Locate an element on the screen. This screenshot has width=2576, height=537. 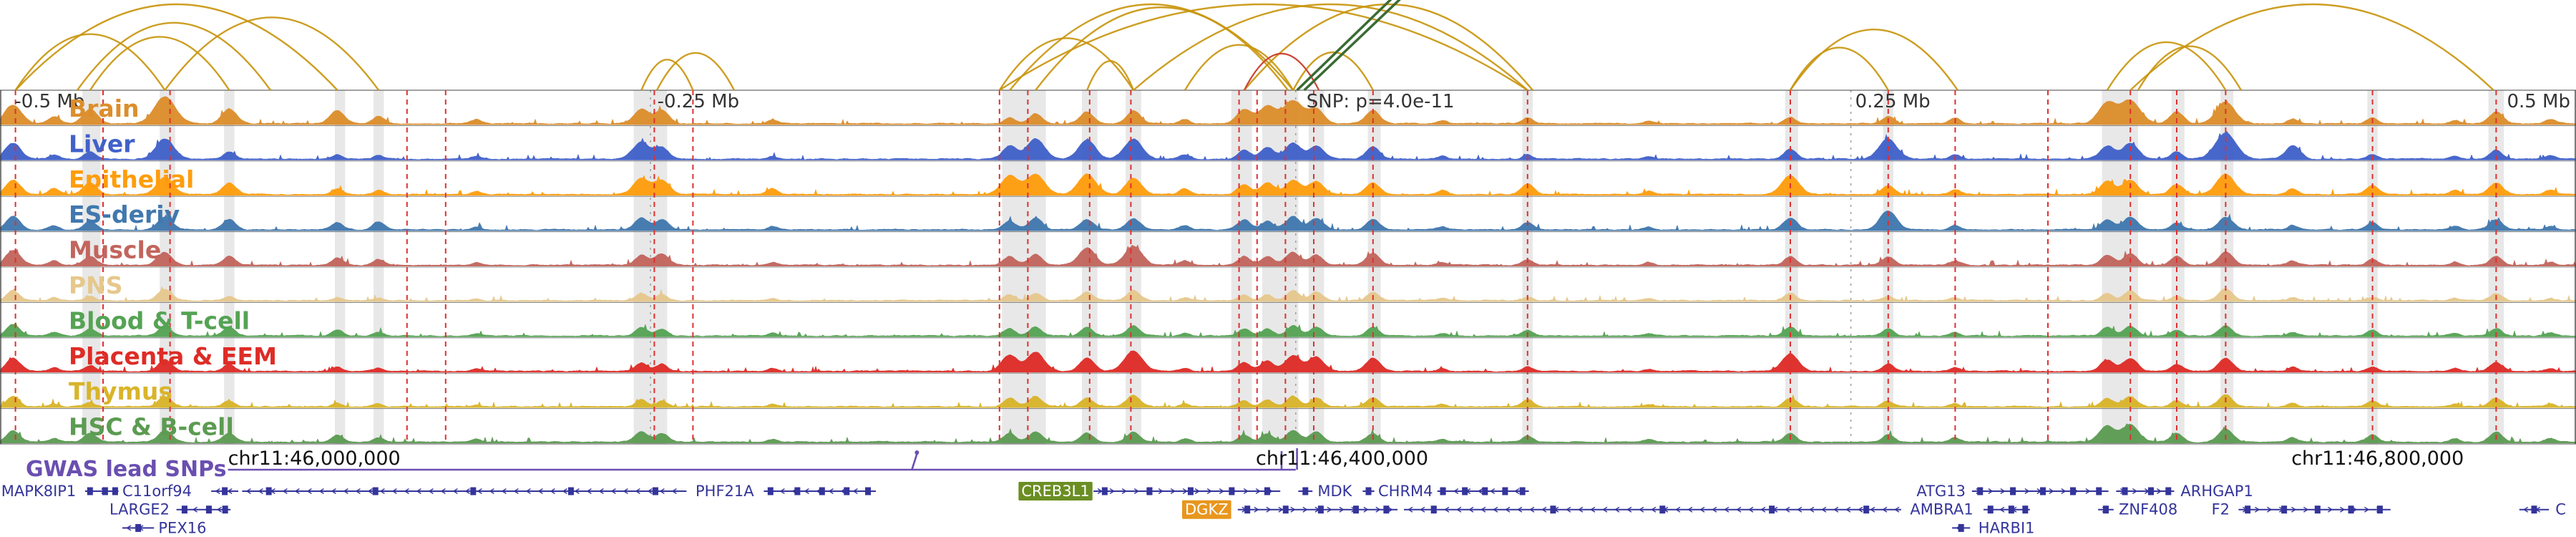
gene-label-F2: F2 is located at coordinates (2221, 509).